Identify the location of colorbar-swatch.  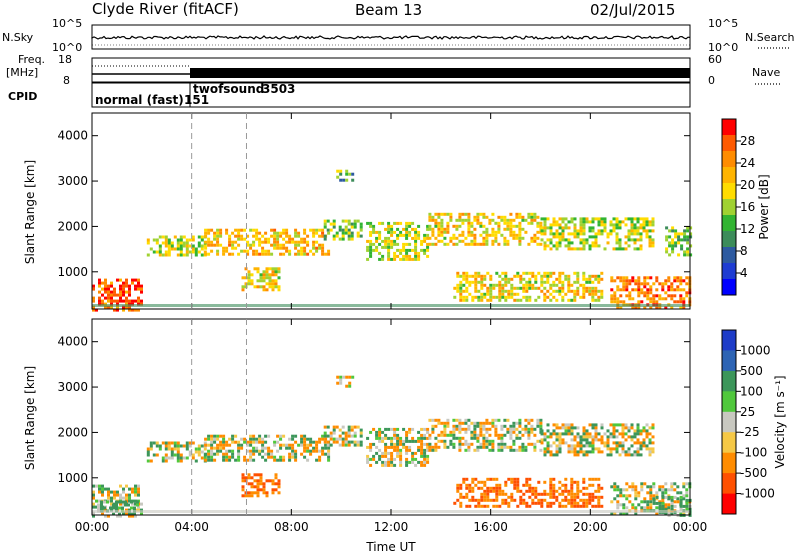
(729, 287).